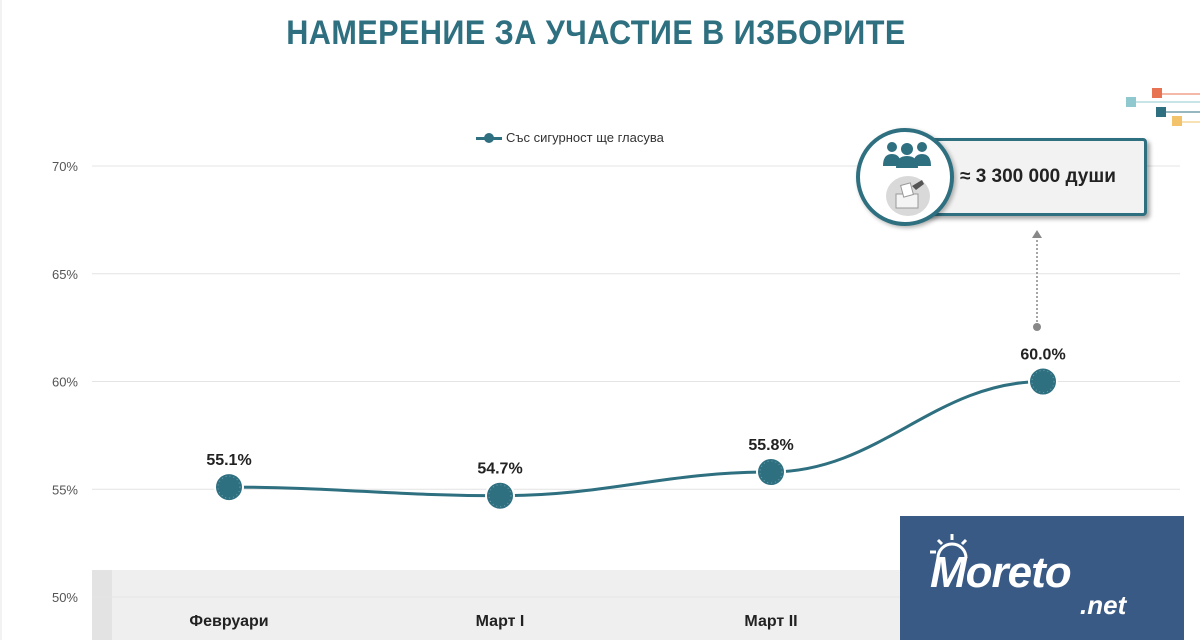 Image resolution: width=1200 pixels, height=640 pixels. I want to click on decorative-squares, so click(1163, 107).